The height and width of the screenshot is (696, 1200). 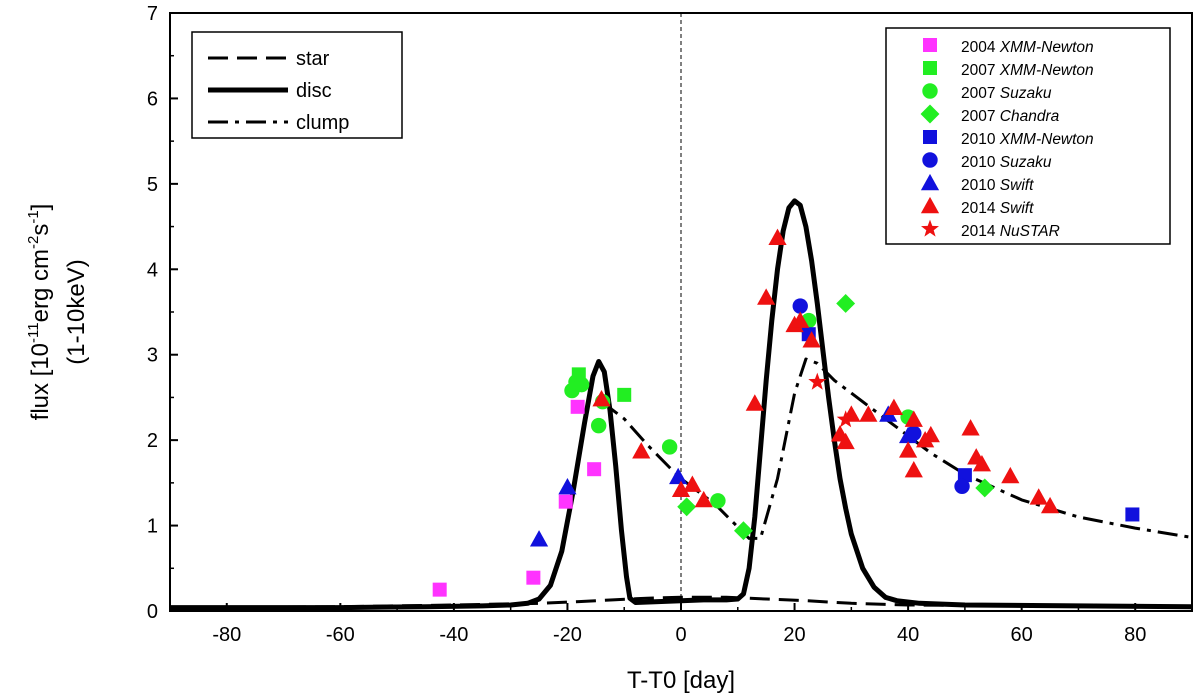 What do you see at coordinates (680, 635) in the screenshot?
I see `x-tick-label: 0` at bounding box center [680, 635].